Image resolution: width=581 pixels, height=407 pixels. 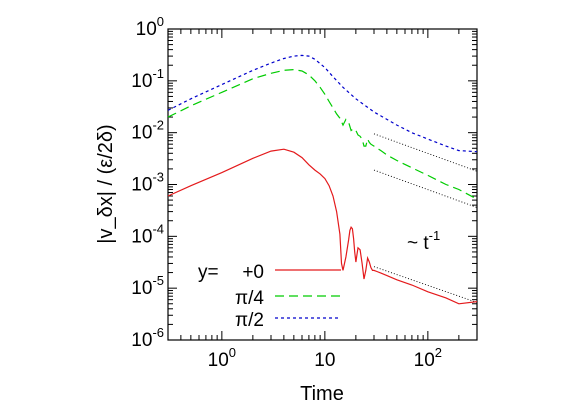 I want to click on legend-label: π/4, so click(x=249, y=298).